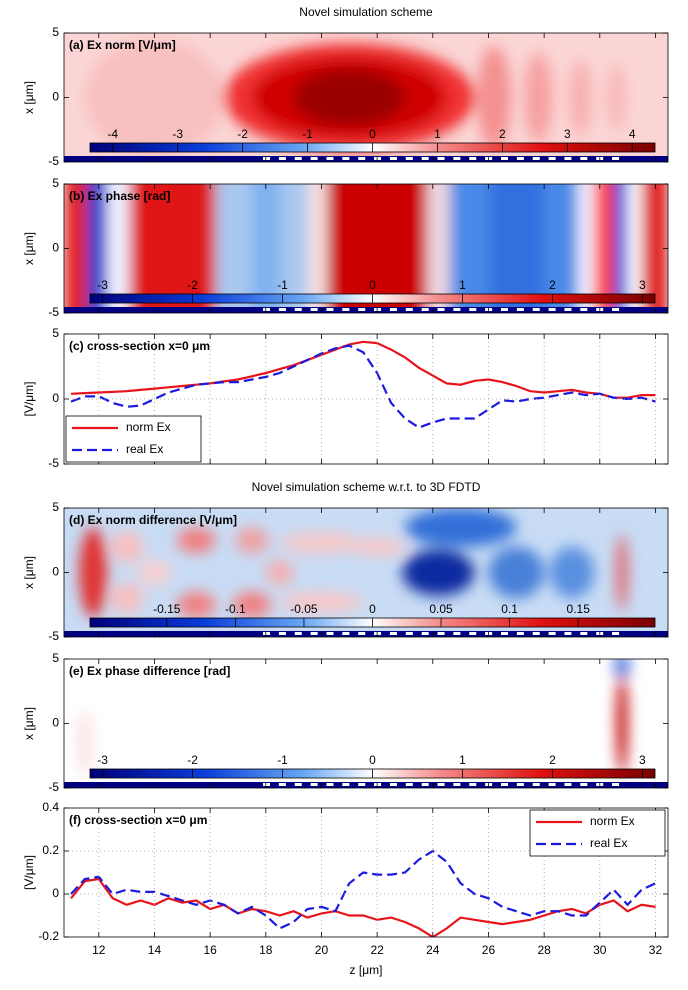  What do you see at coordinates (307, 134) in the screenshot?
I see `colorbar-tick-label: -1` at bounding box center [307, 134].